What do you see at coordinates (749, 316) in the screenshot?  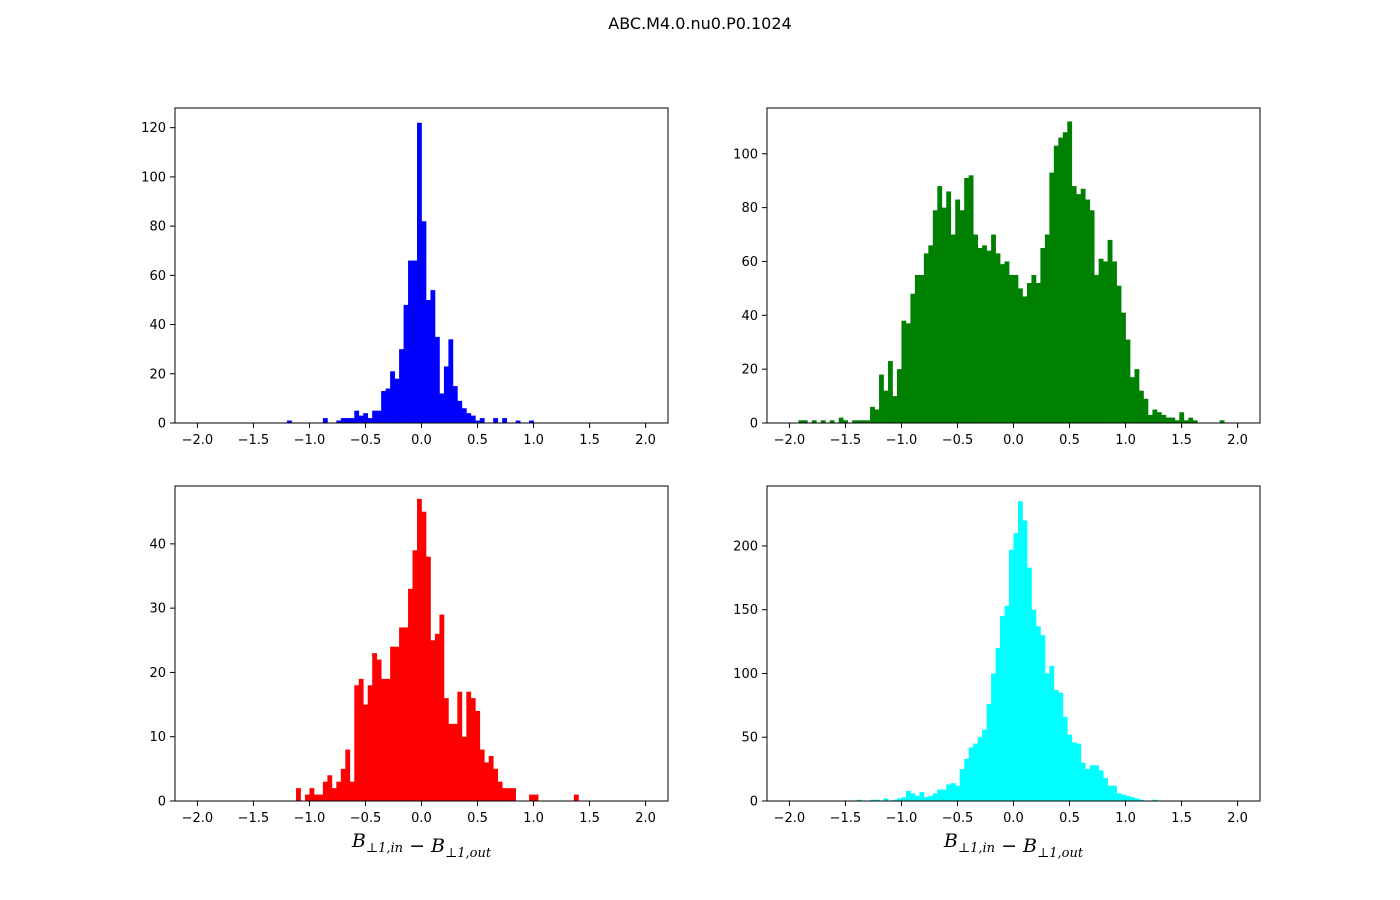 I see `y-tick-label: 40` at bounding box center [749, 316].